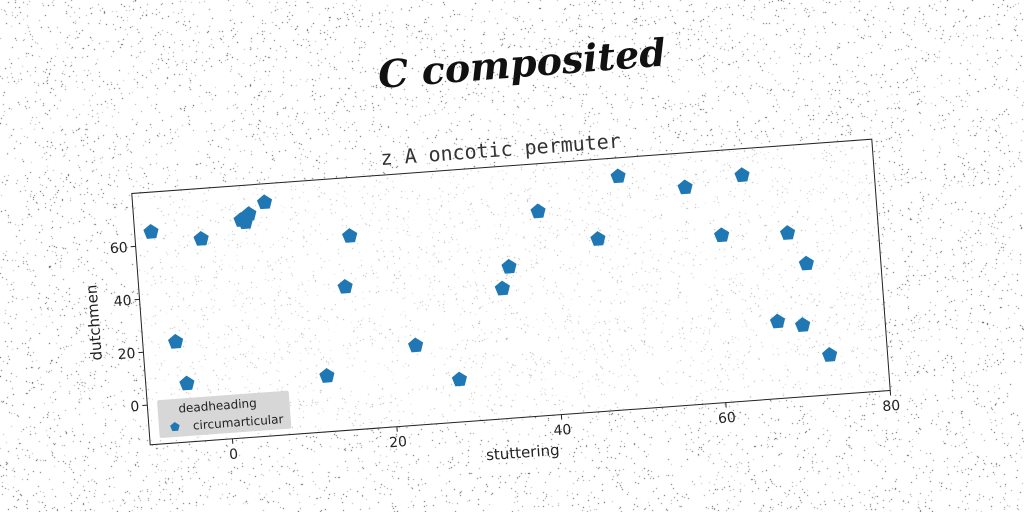 The width and height of the screenshot is (1024, 512). Describe the element at coordinates (237, 422) in the screenshot. I see `legend-entry-label: circumarticular` at that location.